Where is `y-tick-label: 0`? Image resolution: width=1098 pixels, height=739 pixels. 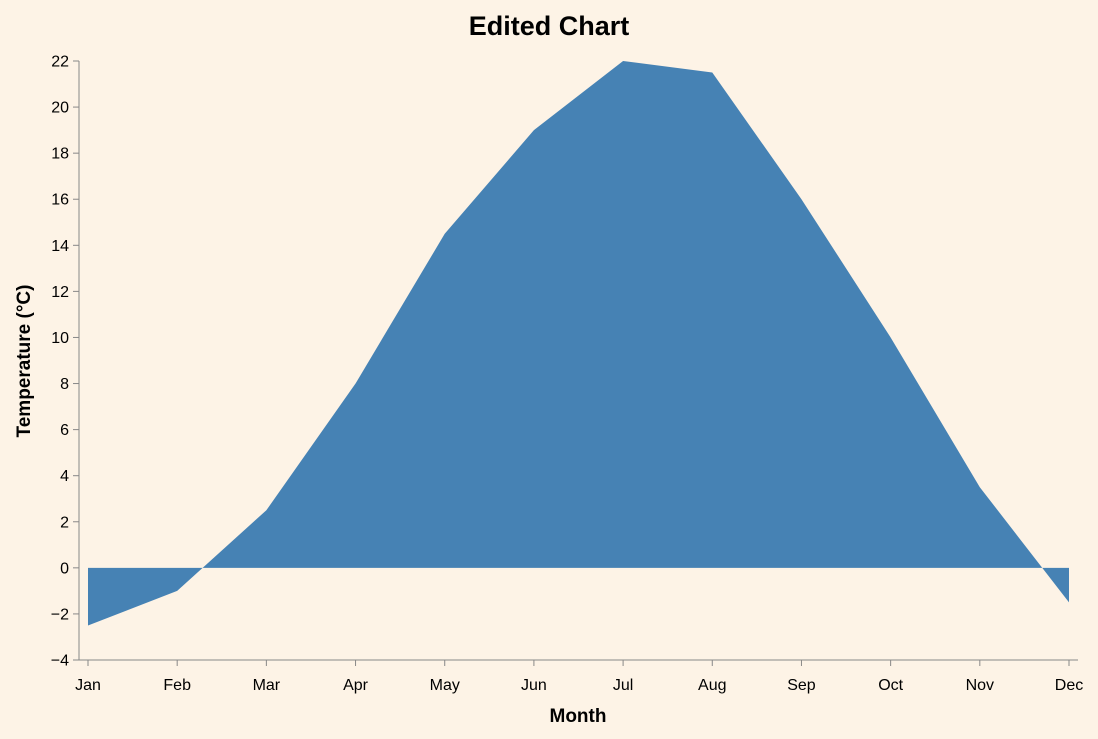 y-tick-label: 0 is located at coordinates (64, 568).